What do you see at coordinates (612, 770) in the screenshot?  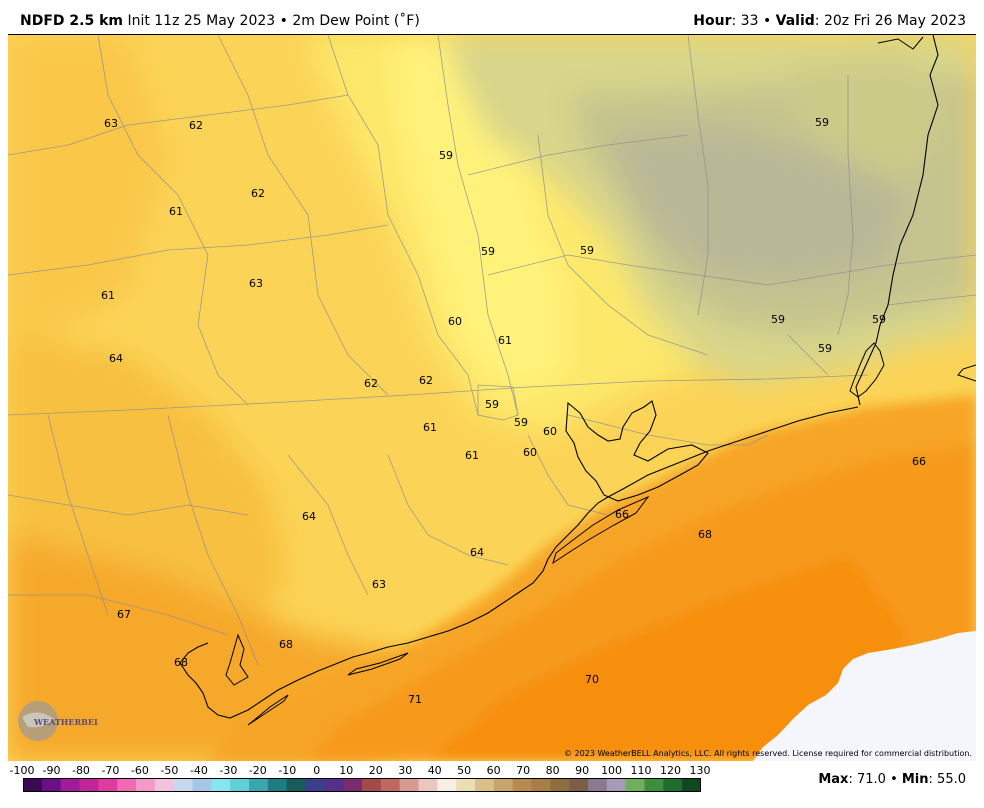 I see `colorbar-tick-label: 100` at bounding box center [612, 770].